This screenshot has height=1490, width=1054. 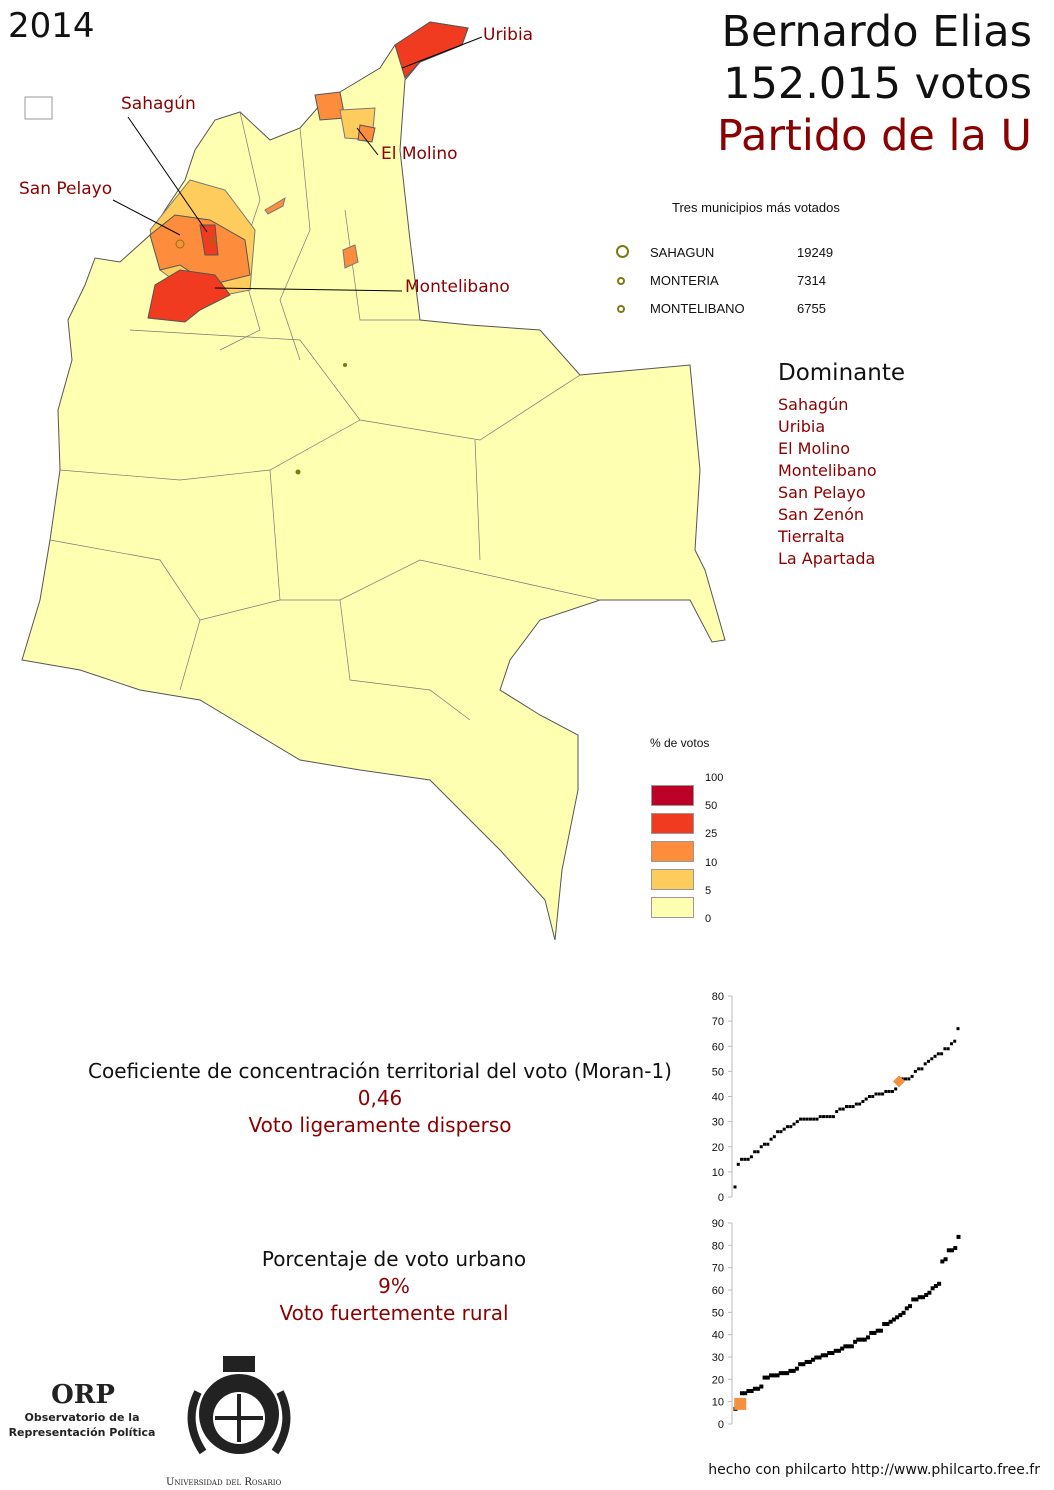 I want to click on list-item: La Apartada, so click(x=827, y=558).